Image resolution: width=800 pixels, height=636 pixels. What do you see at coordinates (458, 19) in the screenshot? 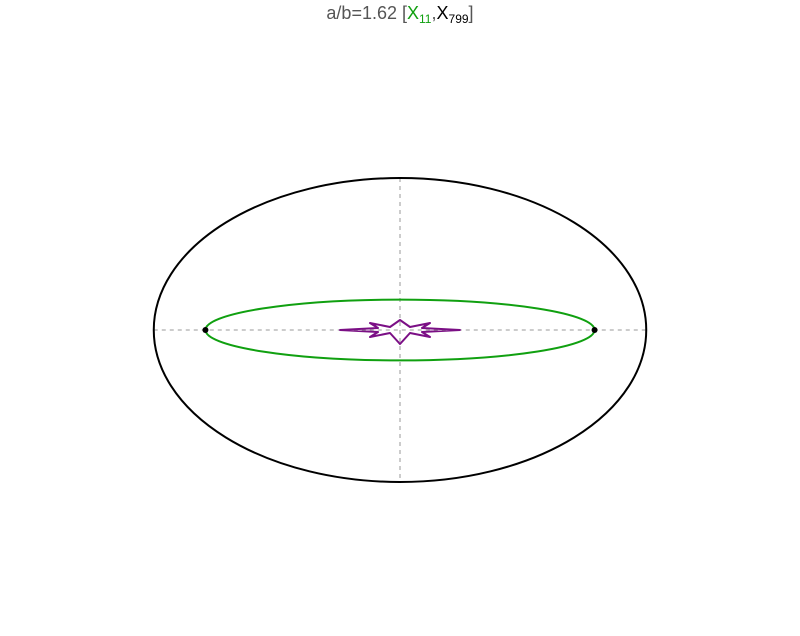
I see `title-second-subscript: 799` at bounding box center [458, 19].